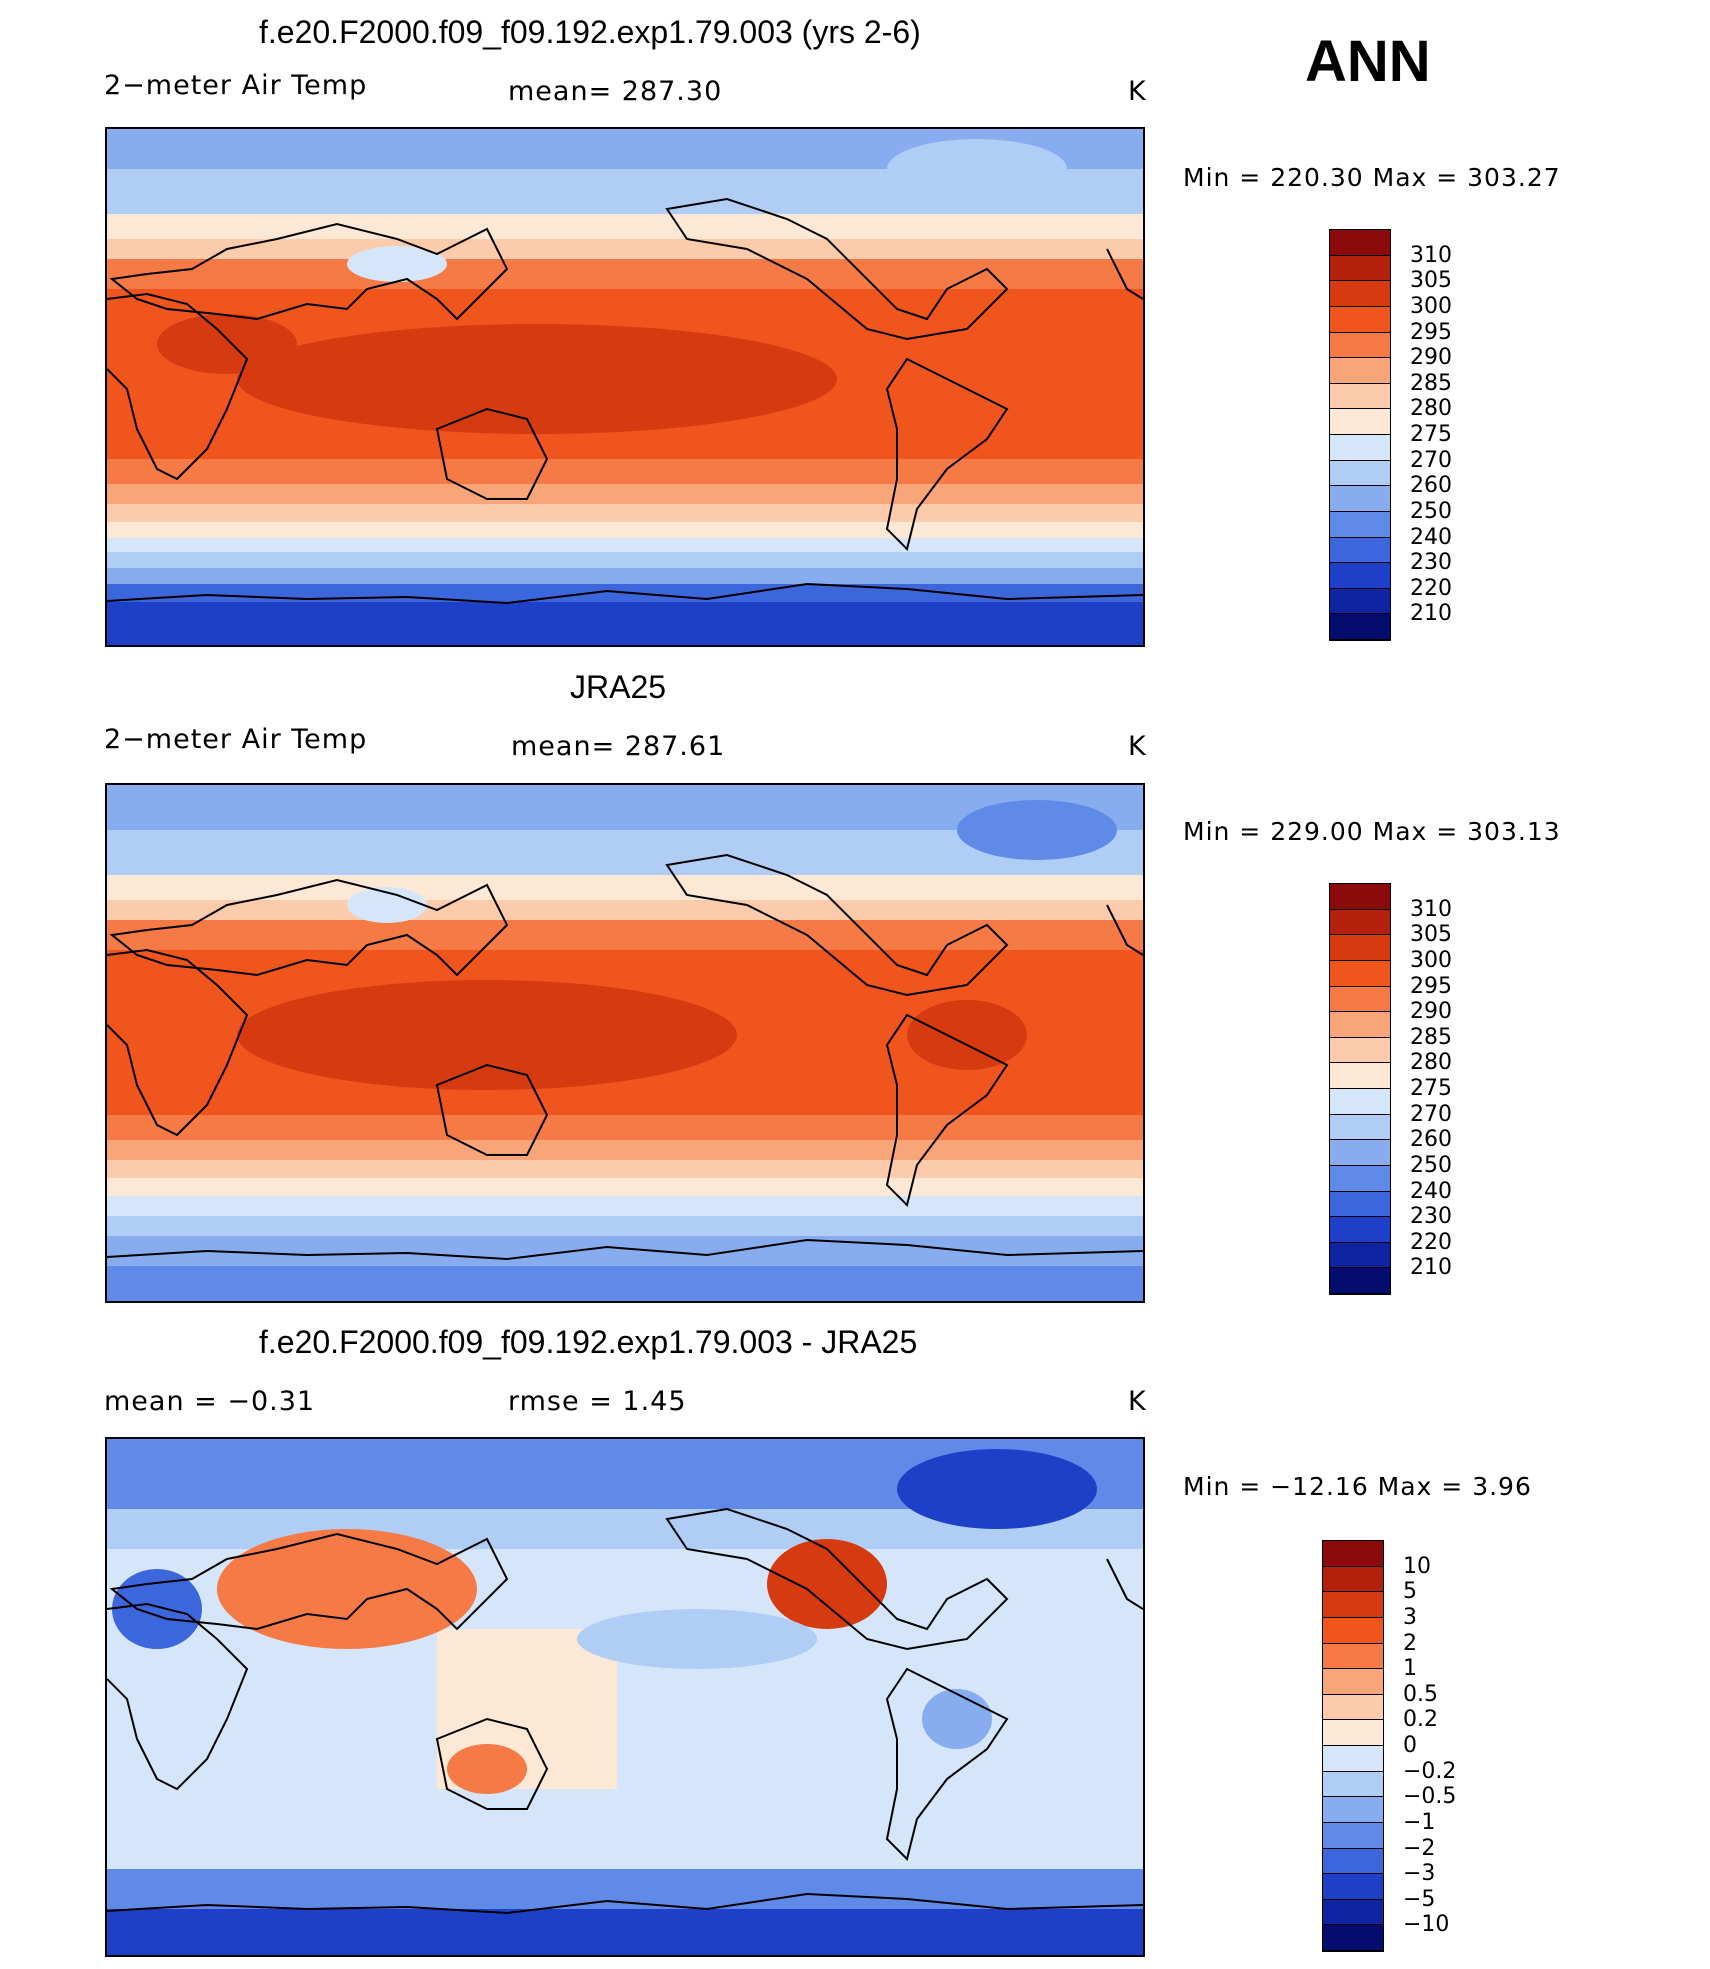 The image size is (1710, 1969). Describe the element at coordinates (1417, 1566) in the screenshot. I see `colorbar-tick-label: 10` at that location.